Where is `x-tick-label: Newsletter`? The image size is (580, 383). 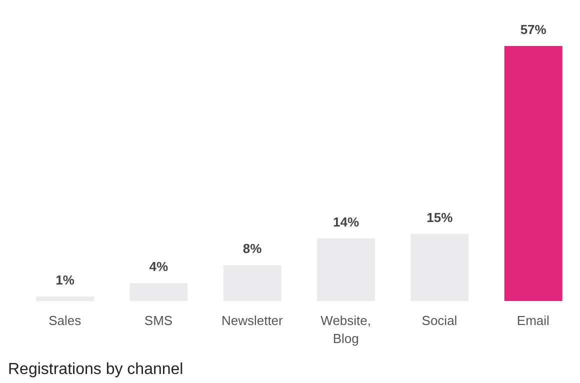 x-tick-label: Newsletter is located at coordinates (252, 320).